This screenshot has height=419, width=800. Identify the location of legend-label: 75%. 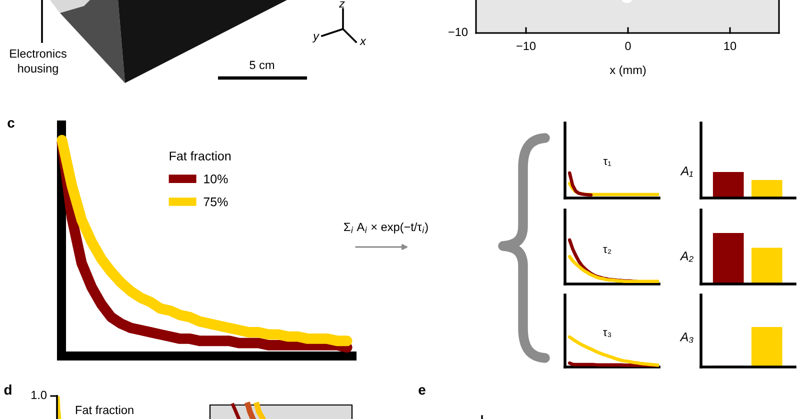
(216, 201).